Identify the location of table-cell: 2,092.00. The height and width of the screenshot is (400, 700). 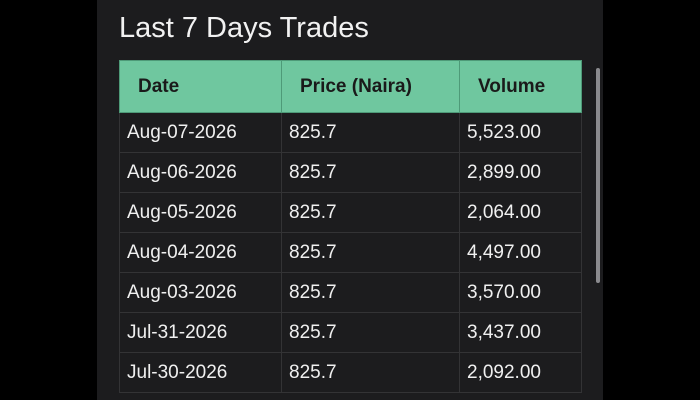
(520, 372).